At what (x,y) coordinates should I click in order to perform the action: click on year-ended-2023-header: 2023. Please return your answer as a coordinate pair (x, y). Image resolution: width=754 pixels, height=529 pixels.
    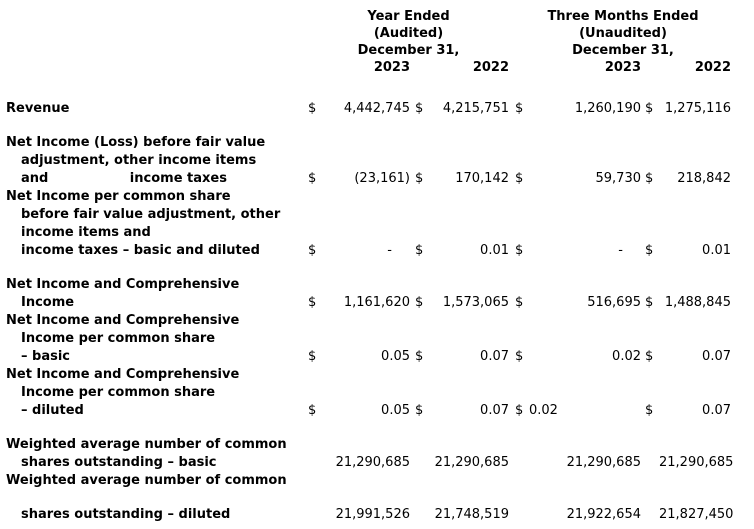
    Looking at the image, I should click on (391, 67).